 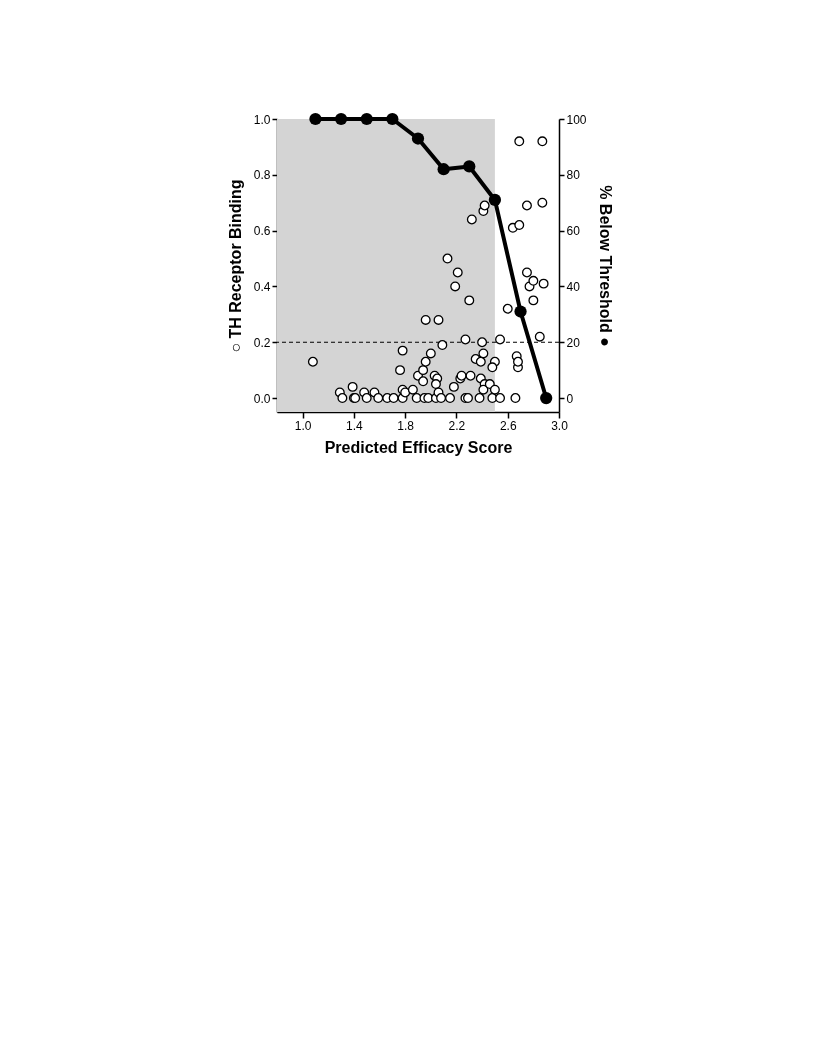 What do you see at coordinates (457, 425) in the screenshot?
I see `x-tick-label: 2.2` at bounding box center [457, 425].